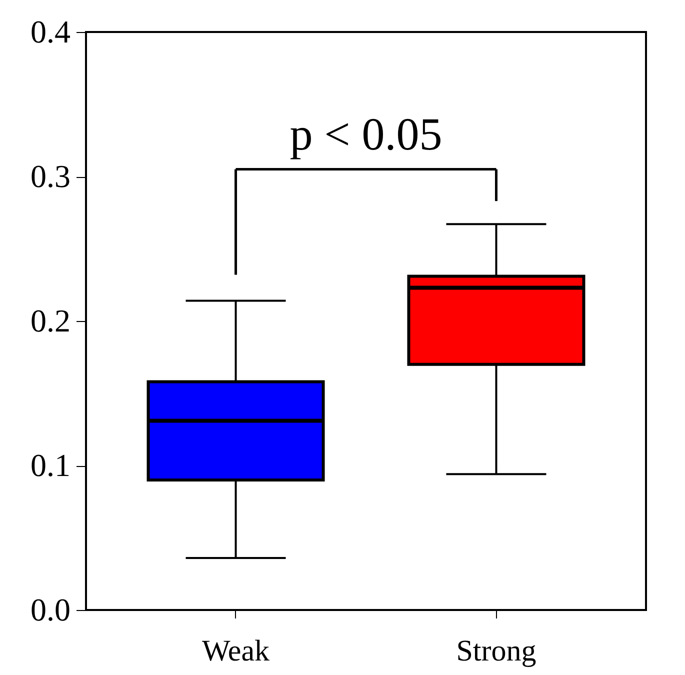 The width and height of the screenshot is (685, 675). Describe the element at coordinates (50, 320) in the screenshot. I see `y-tick-label: 0.2` at that location.